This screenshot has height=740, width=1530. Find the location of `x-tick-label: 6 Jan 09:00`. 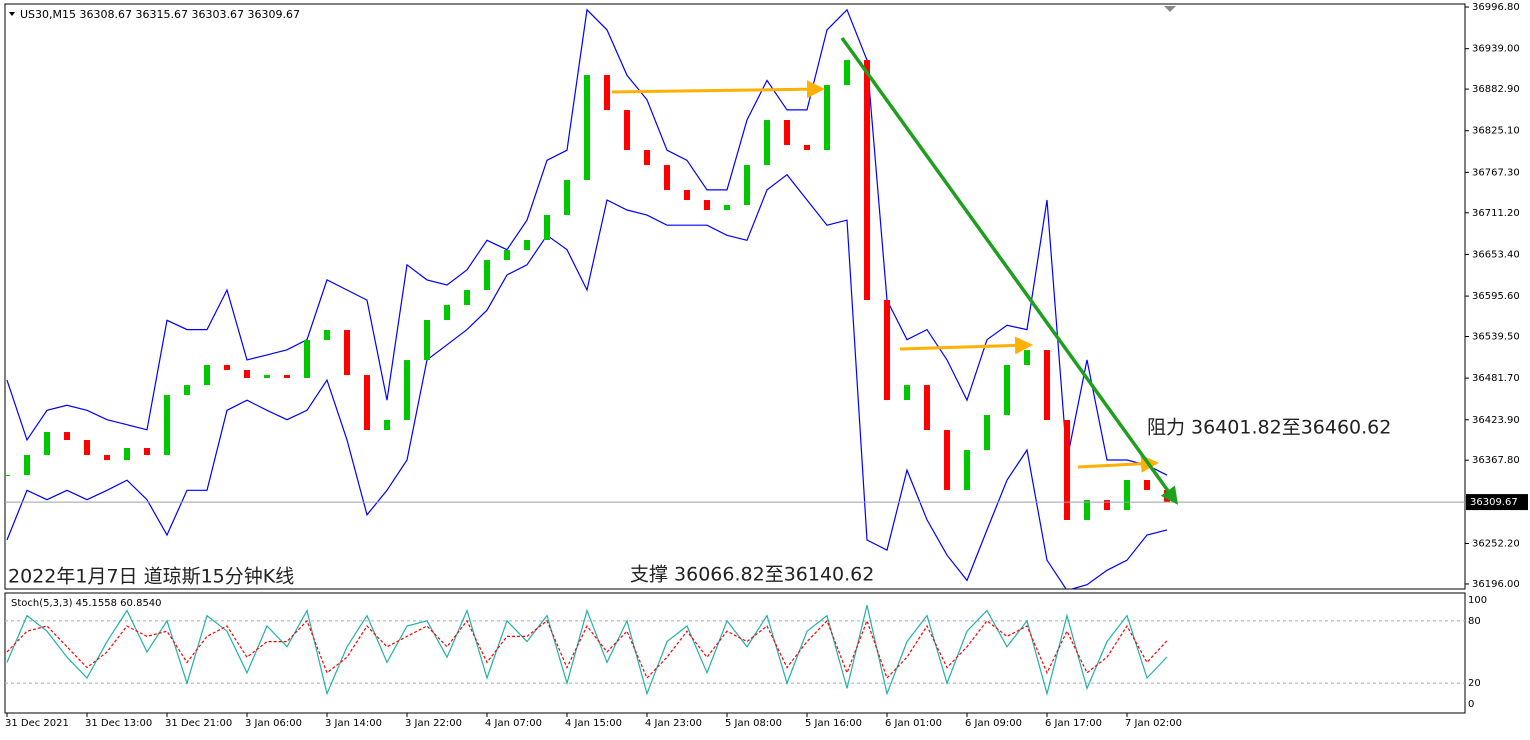

x-tick-label: 6 Jan 09:00 is located at coordinates (993, 723).